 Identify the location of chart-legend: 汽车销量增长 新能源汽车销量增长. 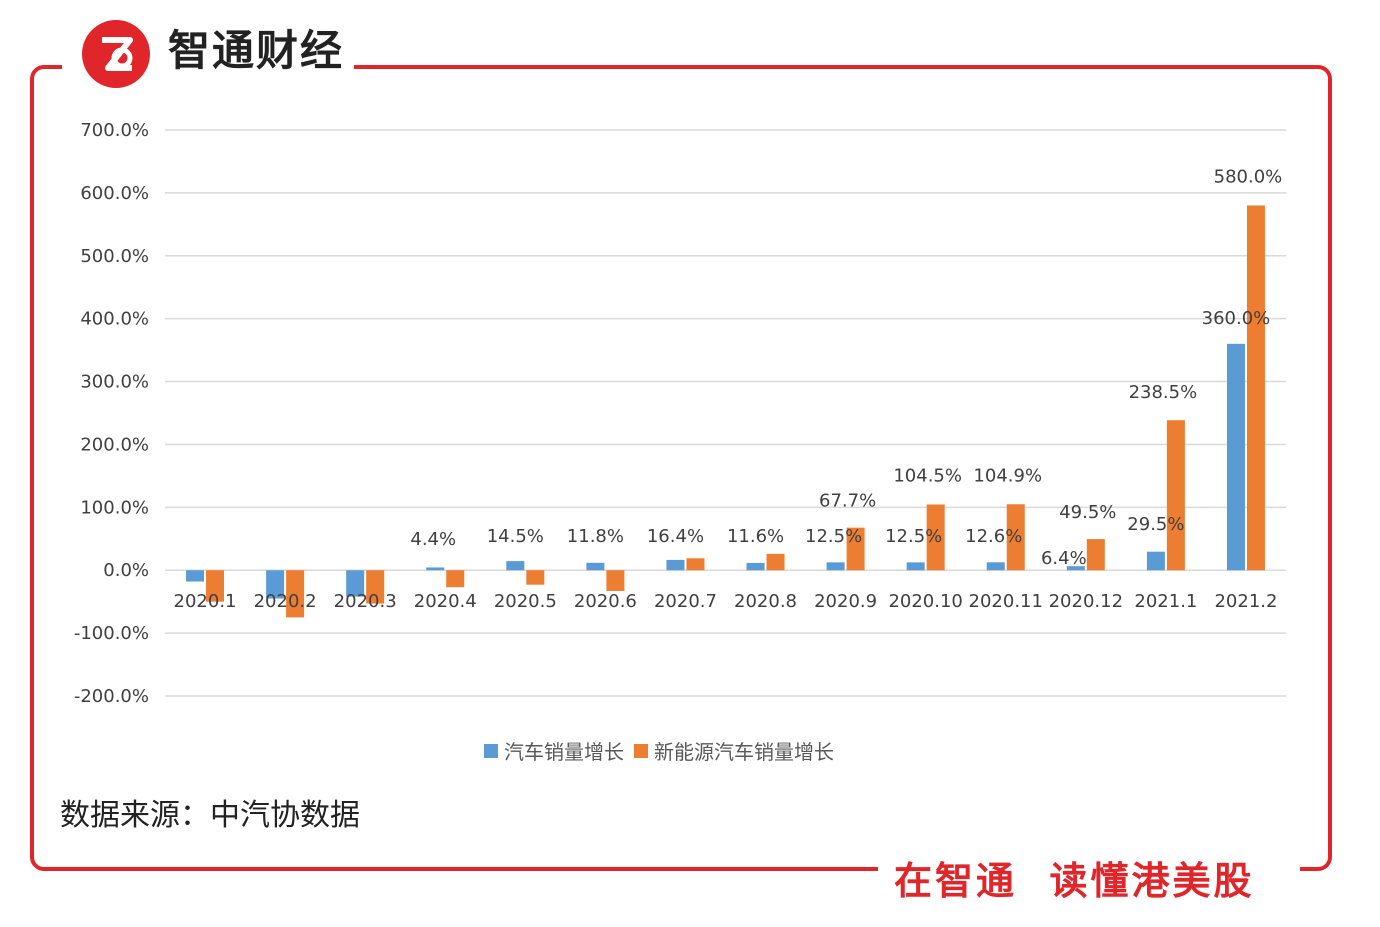
(664, 750).